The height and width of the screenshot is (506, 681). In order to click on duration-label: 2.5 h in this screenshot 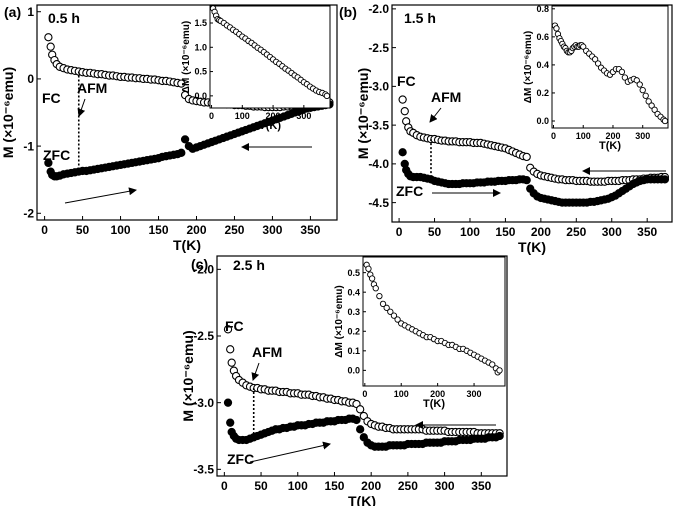, I will do `click(249, 265)`.